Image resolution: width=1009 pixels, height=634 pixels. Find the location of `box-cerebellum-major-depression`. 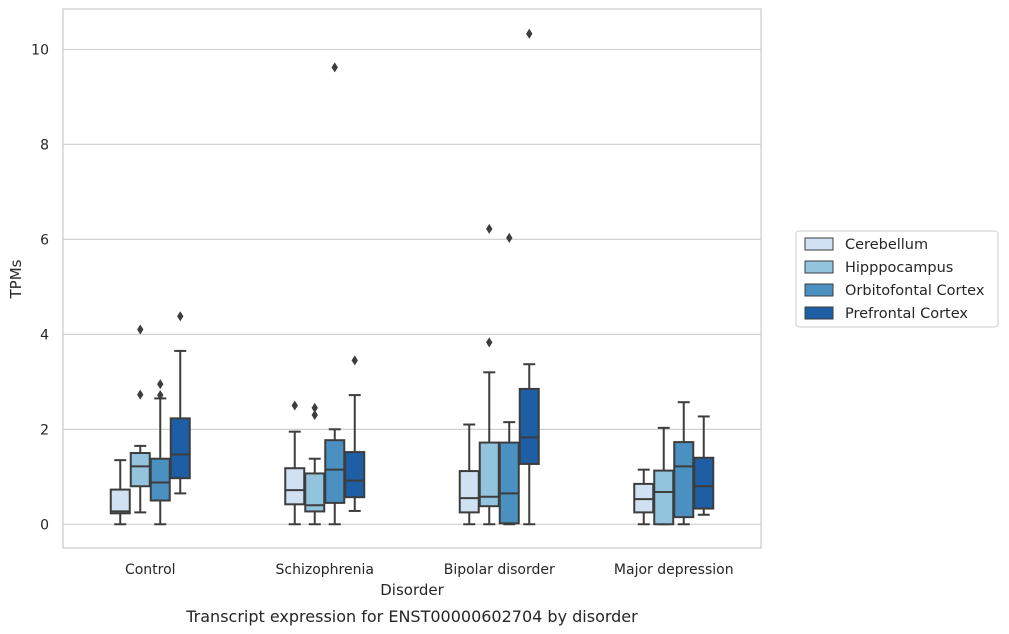

box-cerebellum-major-depression is located at coordinates (644, 497).